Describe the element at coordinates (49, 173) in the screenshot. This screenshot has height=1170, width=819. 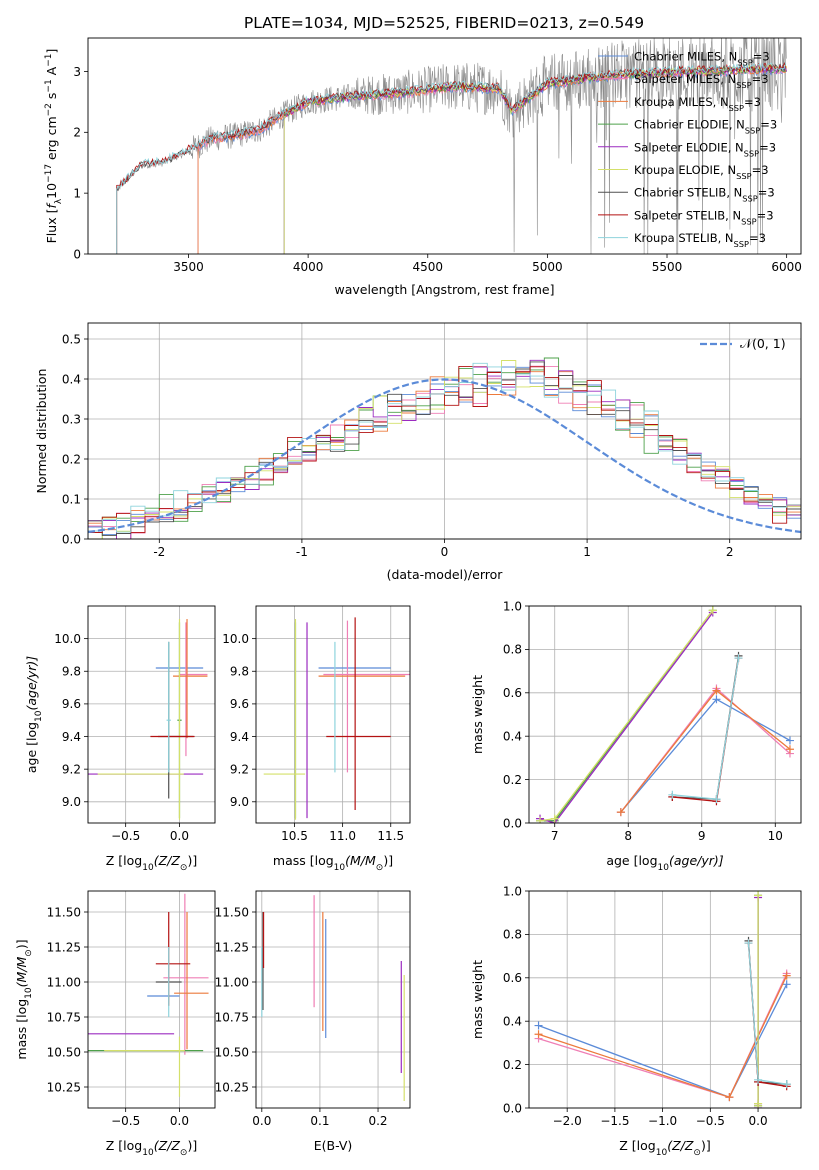
I see `y-axis-label-part: −17` at that location.